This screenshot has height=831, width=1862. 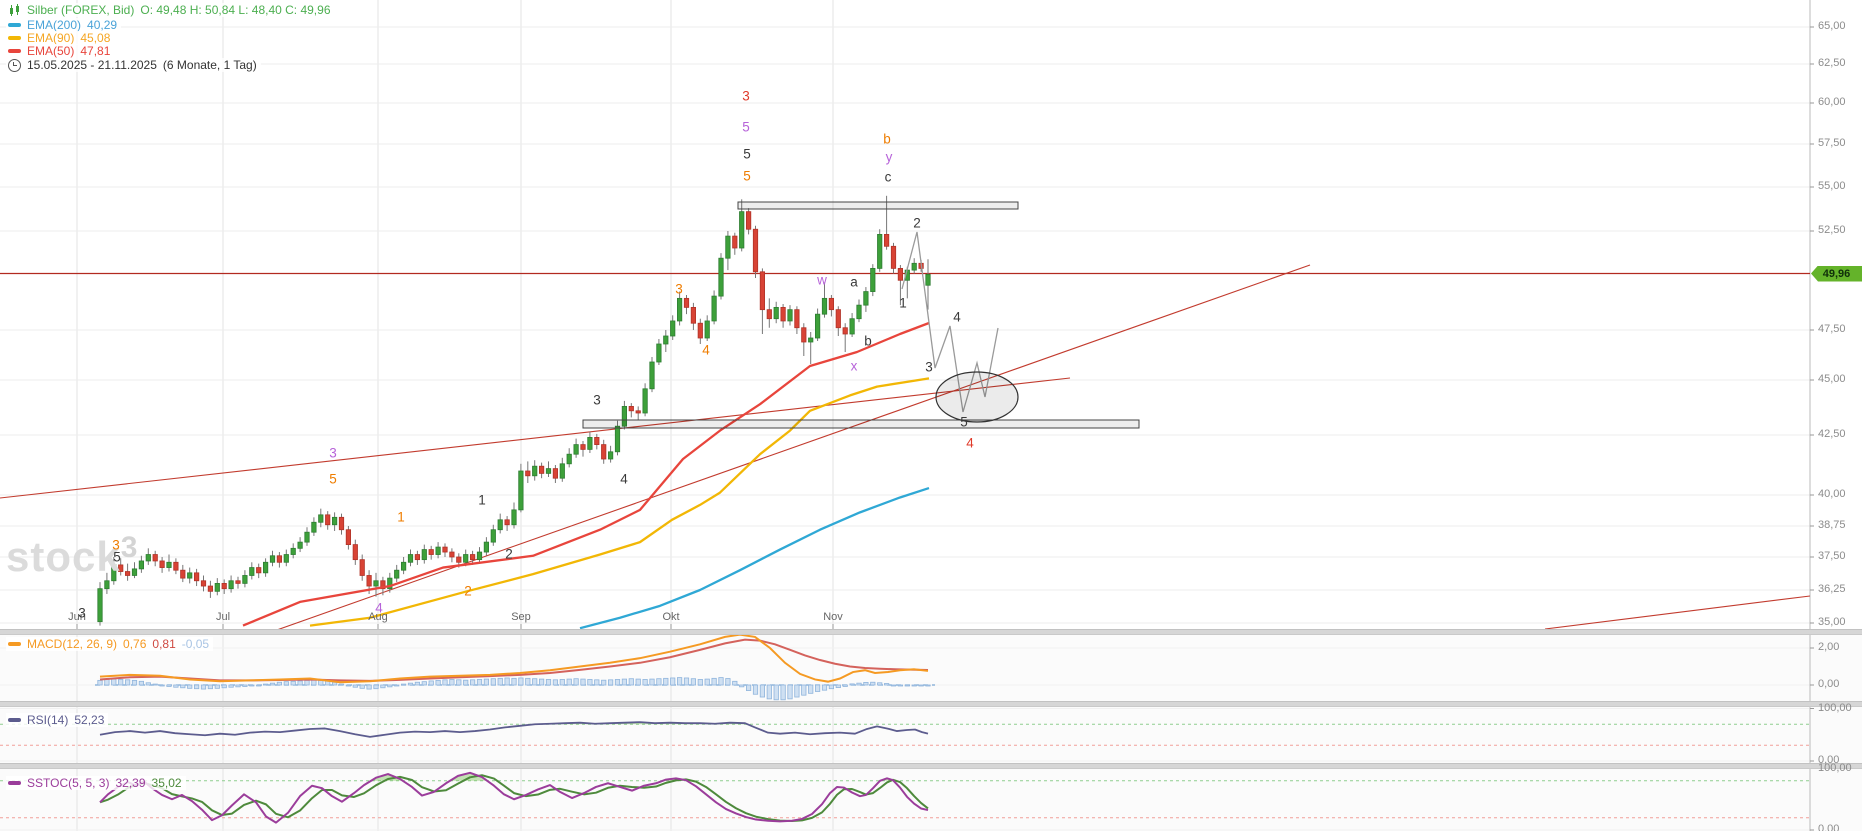 What do you see at coordinates (861, 424) in the screenshot?
I see `support-box` at bounding box center [861, 424].